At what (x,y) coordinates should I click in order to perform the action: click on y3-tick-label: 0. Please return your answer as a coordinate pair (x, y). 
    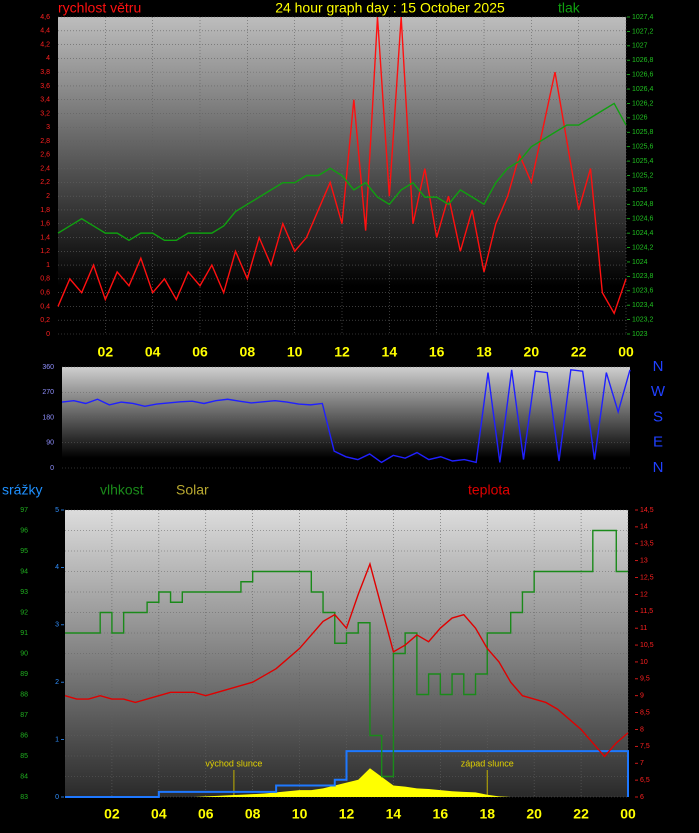
    Looking at the image, I should click on (57, 797).